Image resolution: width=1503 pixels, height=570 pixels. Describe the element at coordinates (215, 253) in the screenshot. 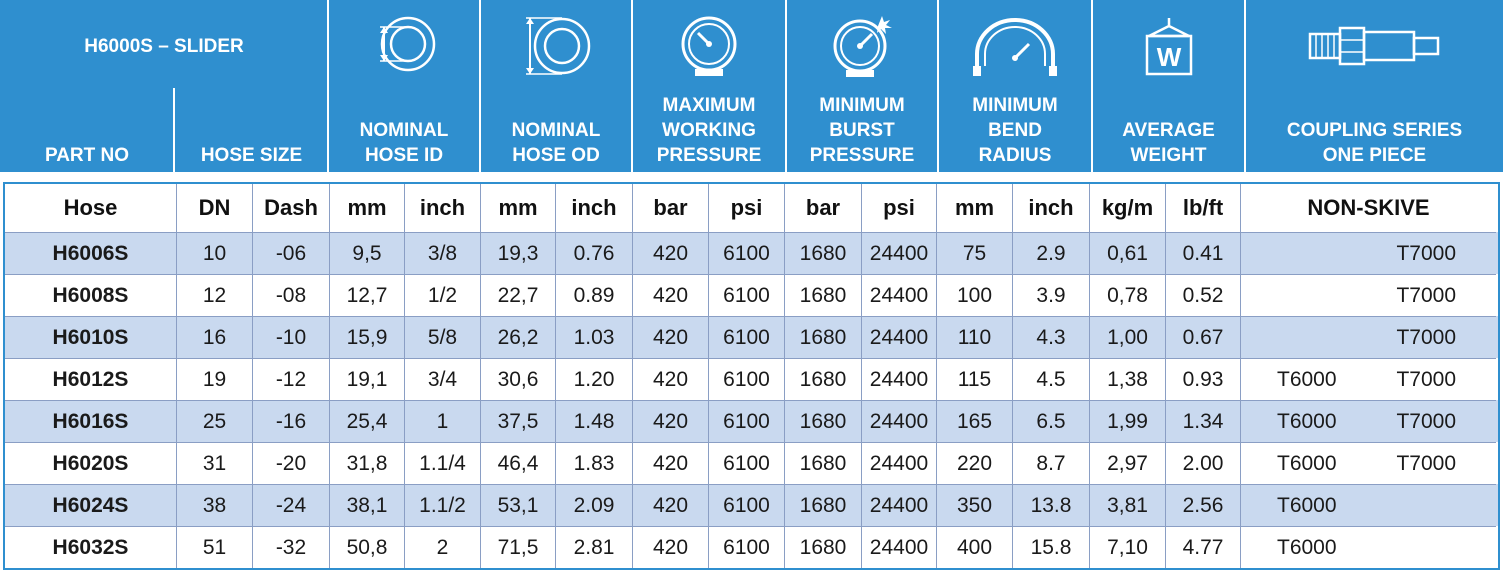

I see `table-cell: 10` at that location.